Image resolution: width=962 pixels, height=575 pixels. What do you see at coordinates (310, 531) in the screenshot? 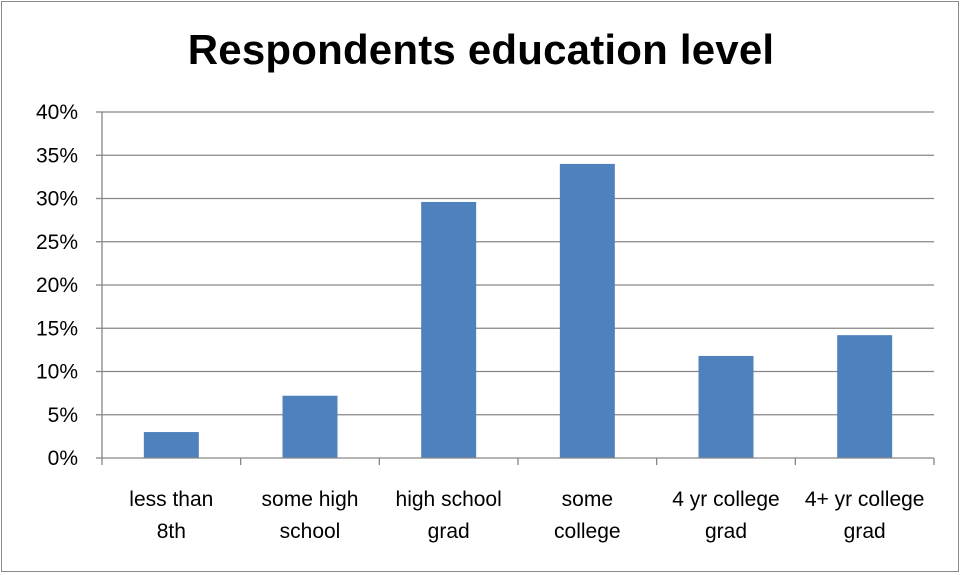
I see `x-category-label-1-line-1: school` at bounding box center [310, 531].